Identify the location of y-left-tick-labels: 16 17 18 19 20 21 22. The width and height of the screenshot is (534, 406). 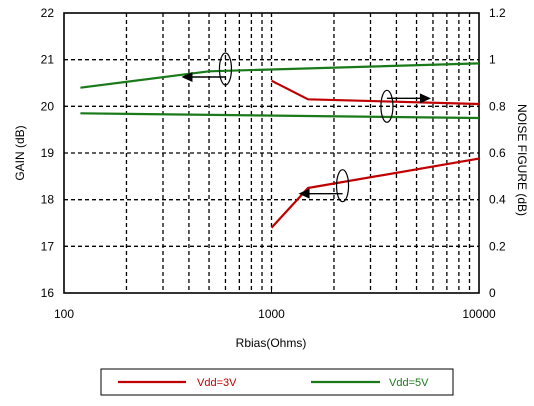
(48, 153).